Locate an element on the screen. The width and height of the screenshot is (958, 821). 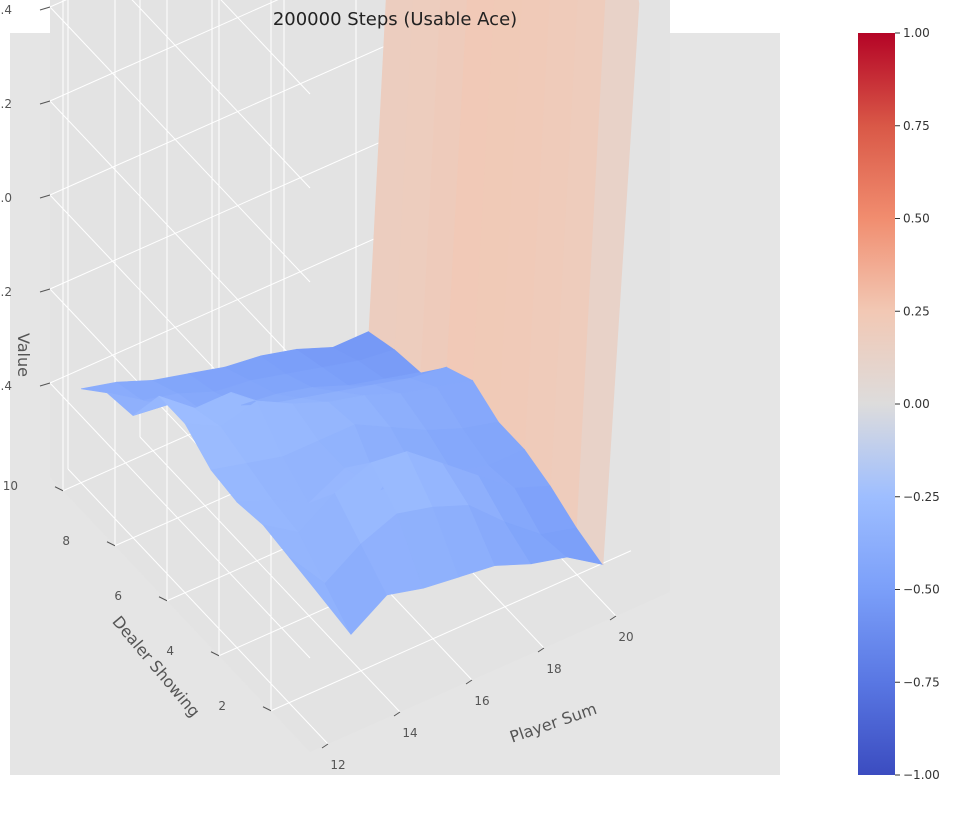
colorbar: −1.00 −0.75 −0.50 −0.25 0.00 0.25 0.50 0.75 1.00 is located at coordinates (899, 404).